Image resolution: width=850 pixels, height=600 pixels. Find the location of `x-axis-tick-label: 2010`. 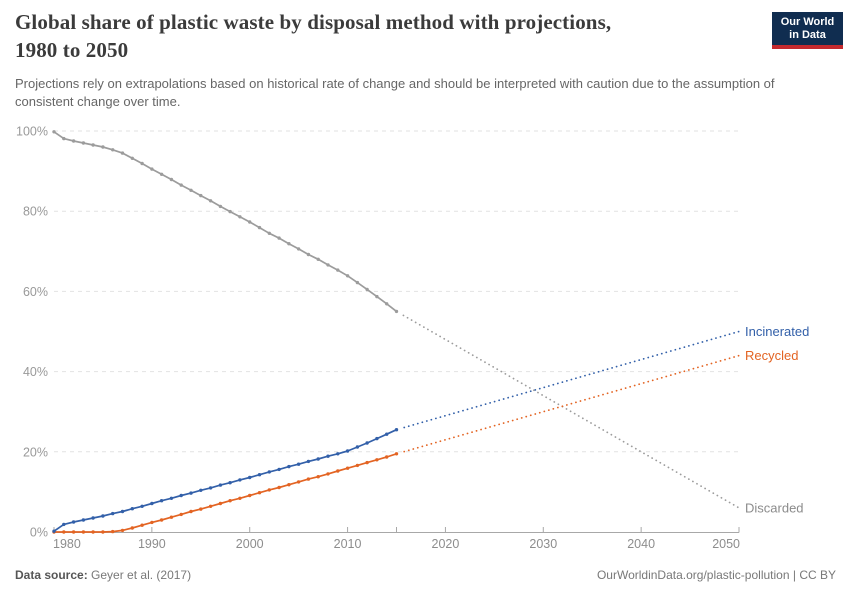

x-axis-tick-label: 2010 is located at coordinates (348, 544).